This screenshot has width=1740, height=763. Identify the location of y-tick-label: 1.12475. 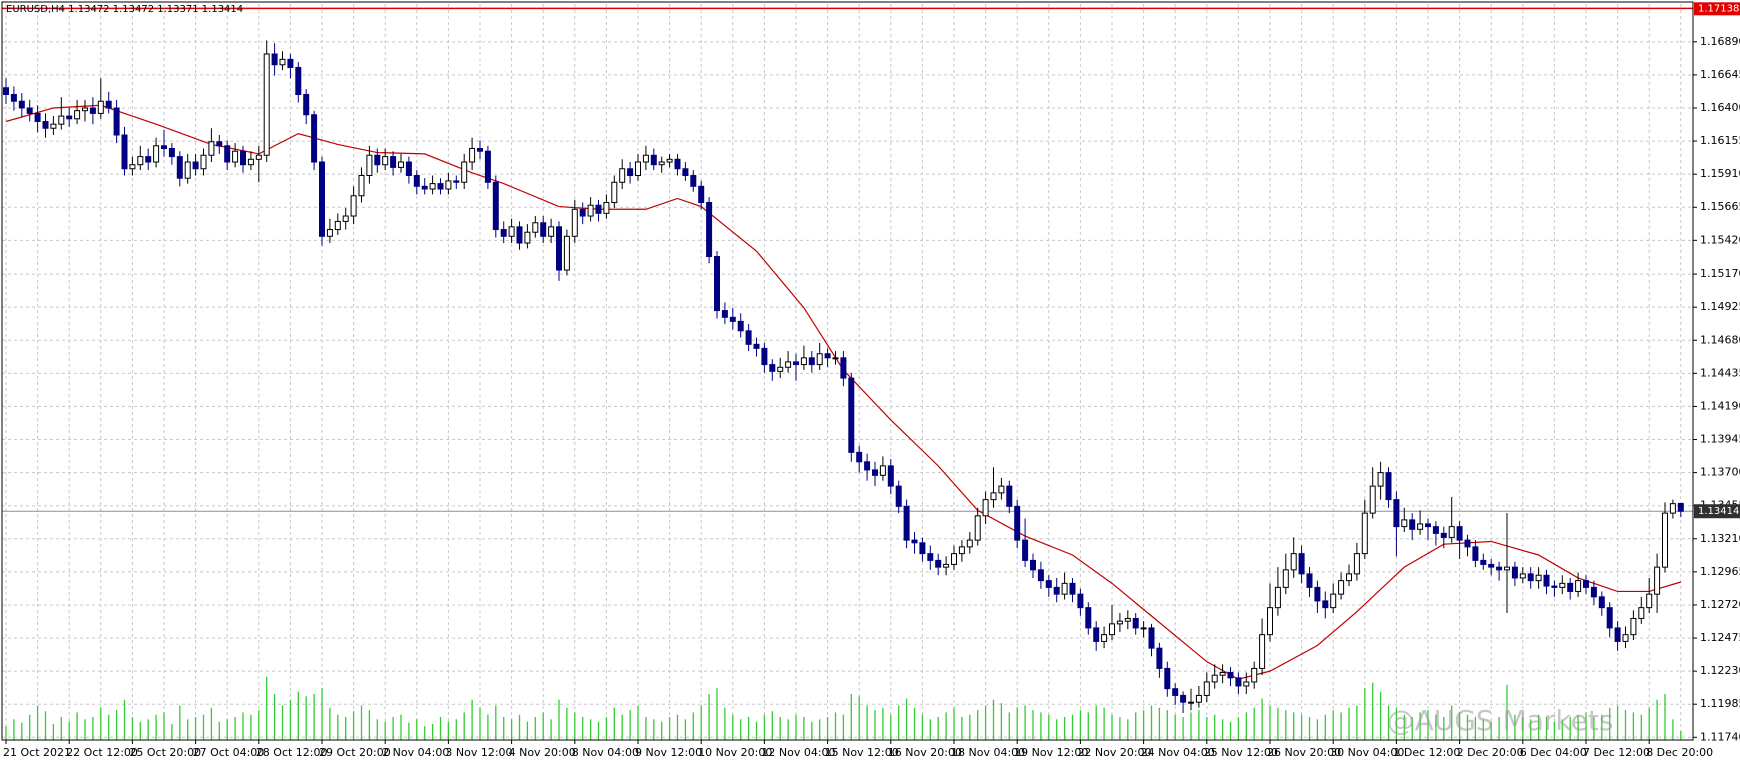
(1720, 637).